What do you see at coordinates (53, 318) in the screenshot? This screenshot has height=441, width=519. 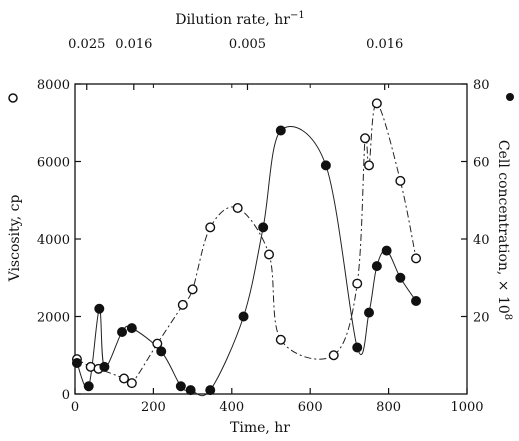 I see `left-y-tick-label: 2000` at bounding box center [53, 318].